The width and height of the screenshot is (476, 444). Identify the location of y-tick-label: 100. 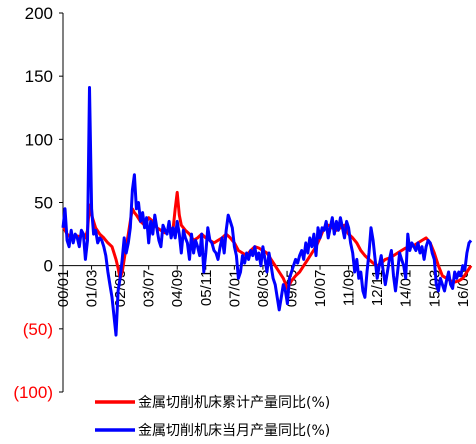
(39, 139).